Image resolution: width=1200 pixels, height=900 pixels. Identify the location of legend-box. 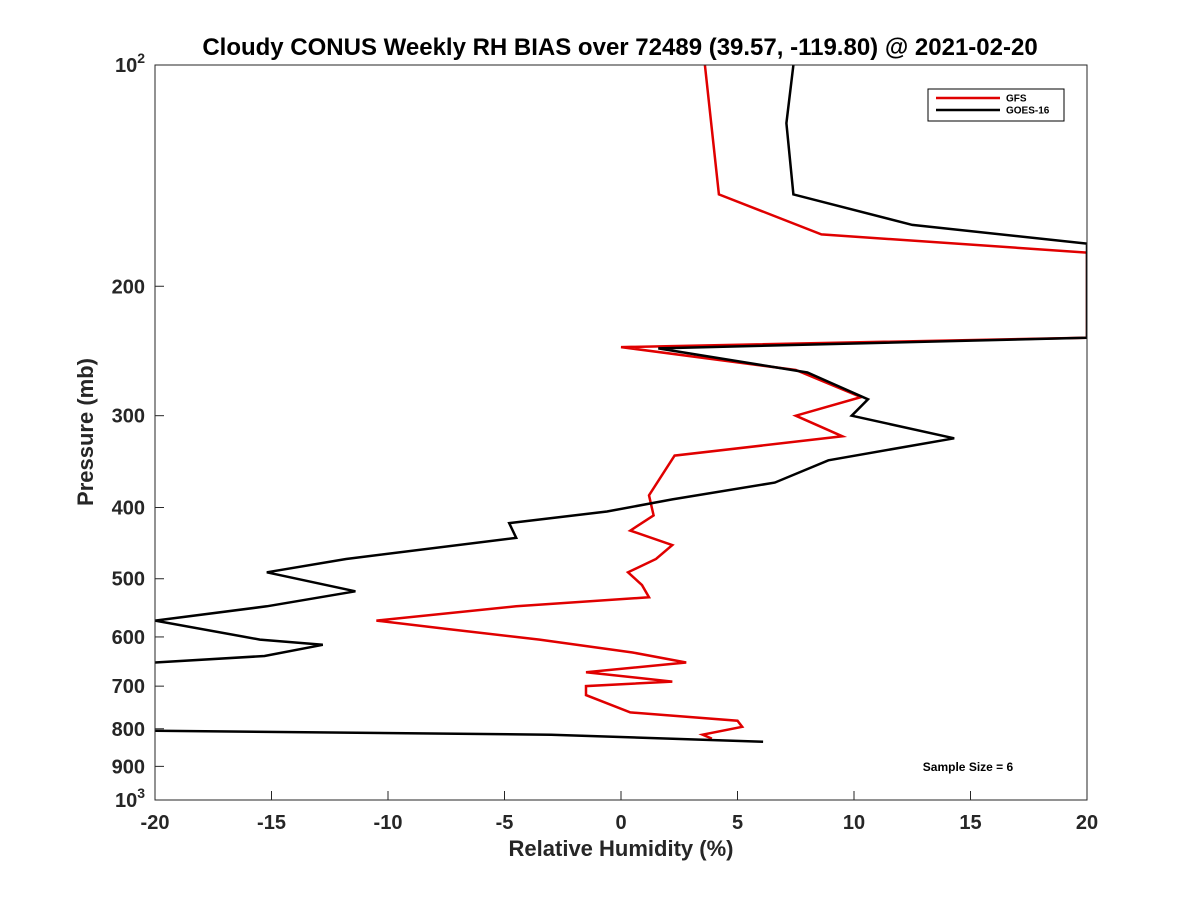
(996, 105).